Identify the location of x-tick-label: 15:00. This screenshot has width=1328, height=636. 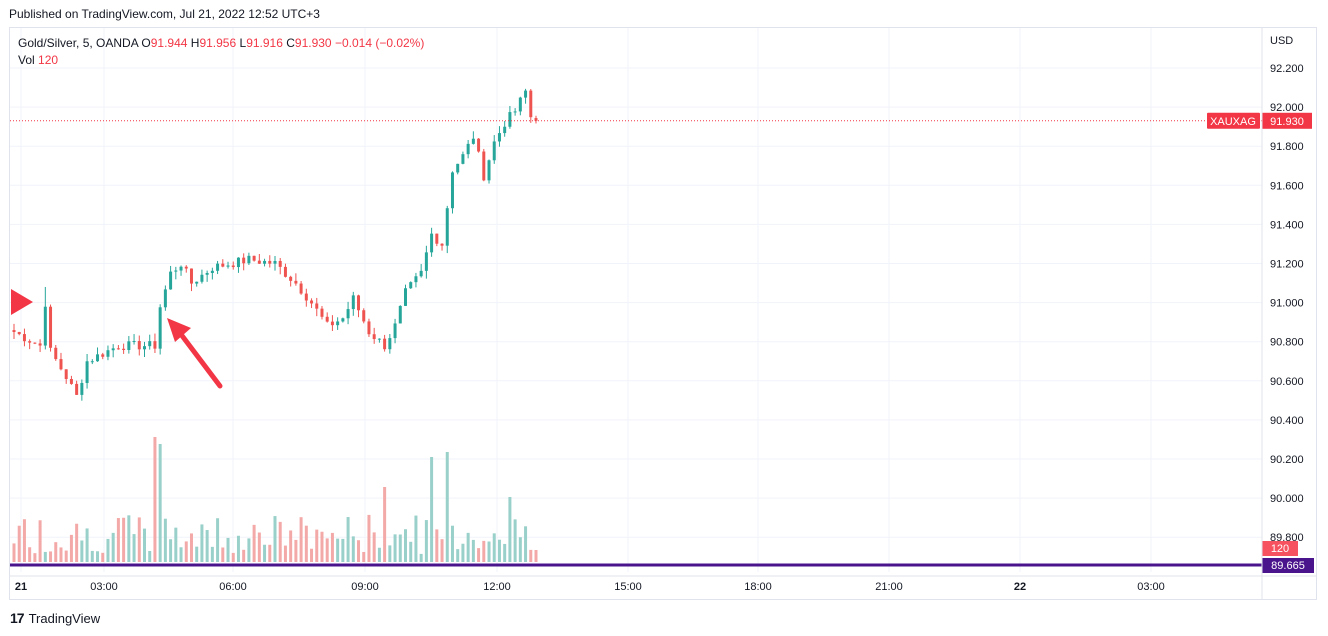
(628, 587).